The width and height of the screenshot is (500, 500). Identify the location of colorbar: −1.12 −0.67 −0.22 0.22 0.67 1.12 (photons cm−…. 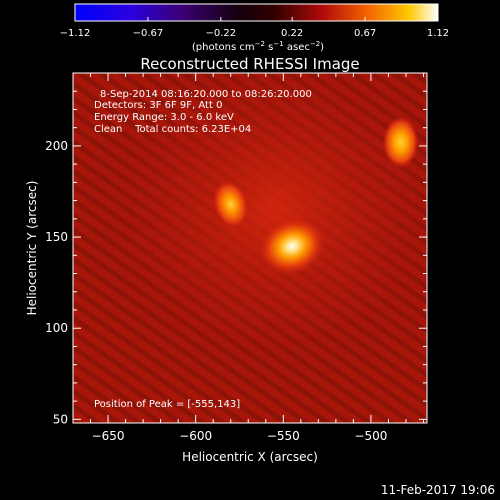
(254, 28).